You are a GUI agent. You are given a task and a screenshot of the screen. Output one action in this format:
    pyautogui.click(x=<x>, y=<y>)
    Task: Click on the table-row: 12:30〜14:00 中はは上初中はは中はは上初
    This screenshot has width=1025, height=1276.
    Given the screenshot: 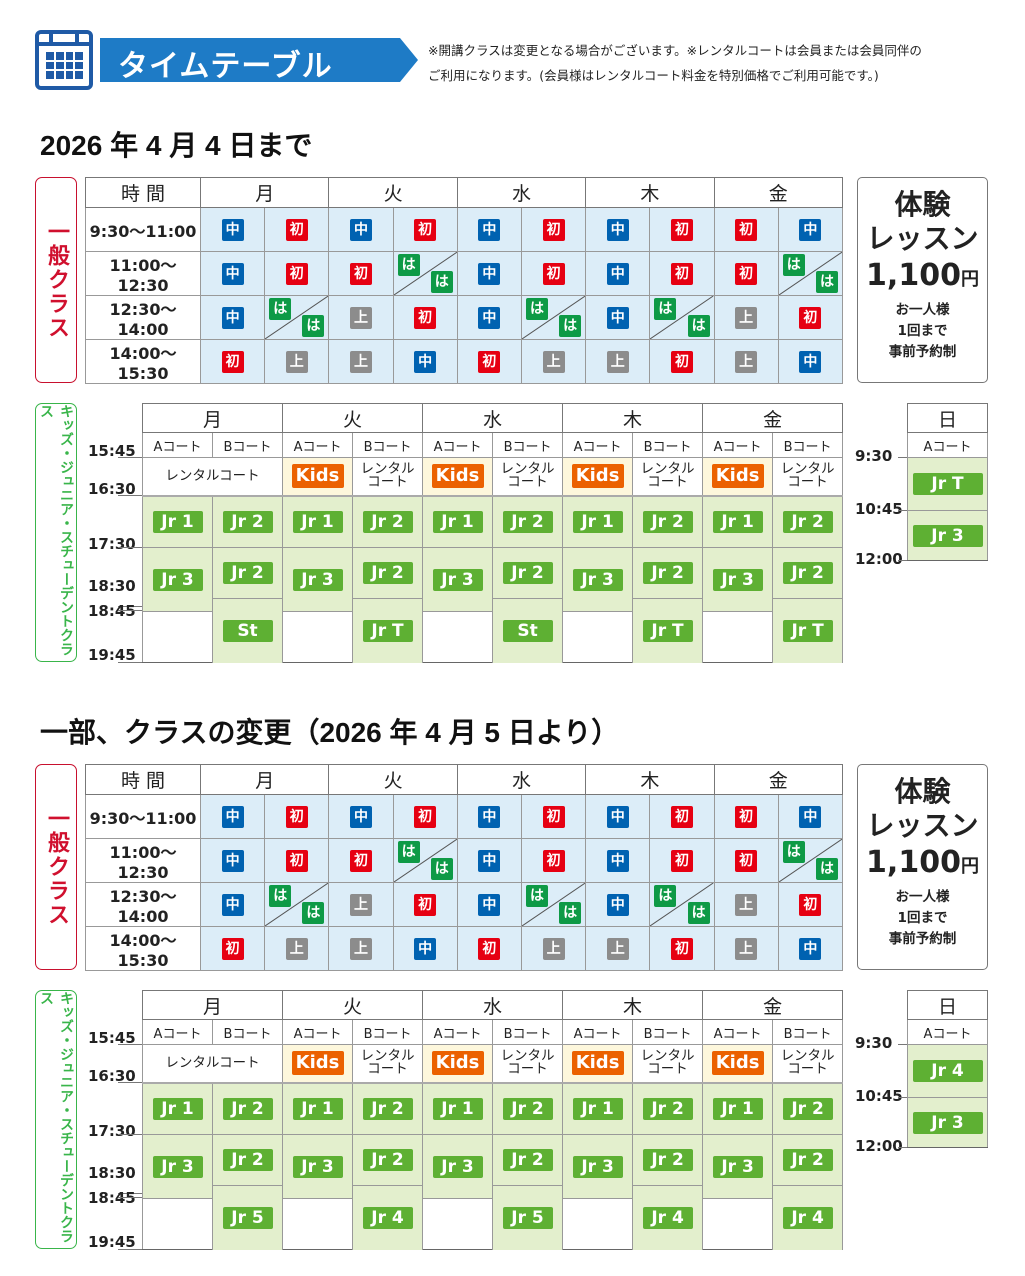 What is the action you would take?
    pyautogui.click(x=464, y=904)
    